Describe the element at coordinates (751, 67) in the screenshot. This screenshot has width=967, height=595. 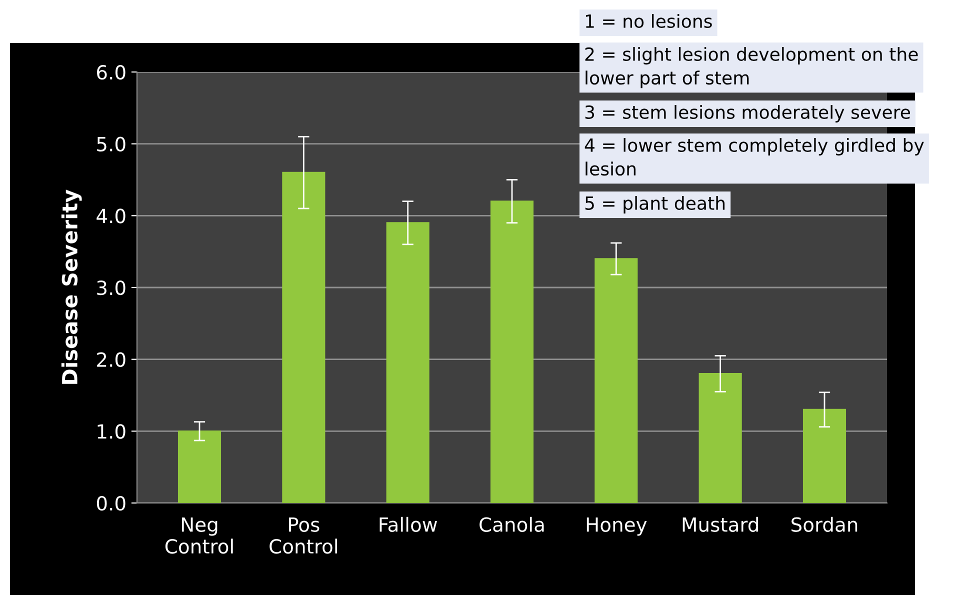
I see `annotation: 2 = slight lesion development on the lower part of stem` at that location.